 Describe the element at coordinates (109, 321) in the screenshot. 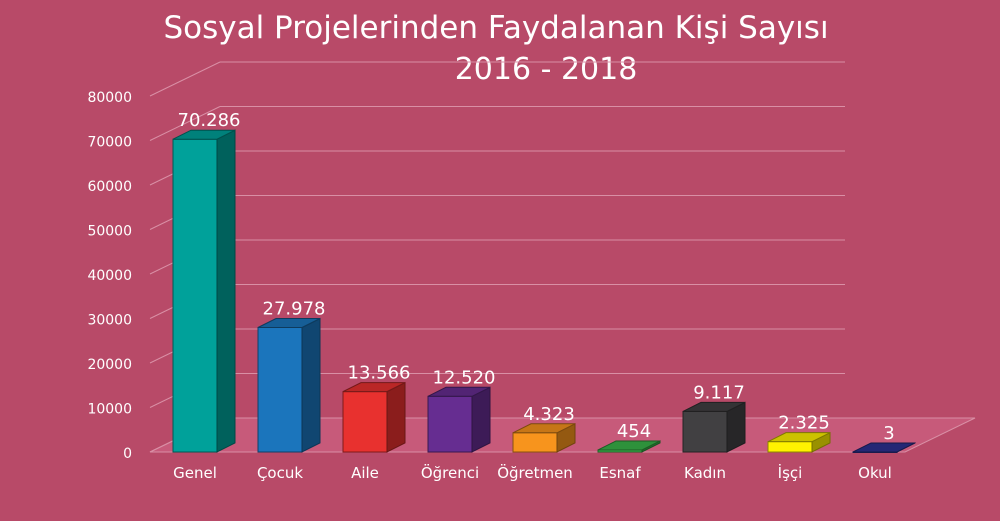

I see `y-tick-label: 30000` at that location.